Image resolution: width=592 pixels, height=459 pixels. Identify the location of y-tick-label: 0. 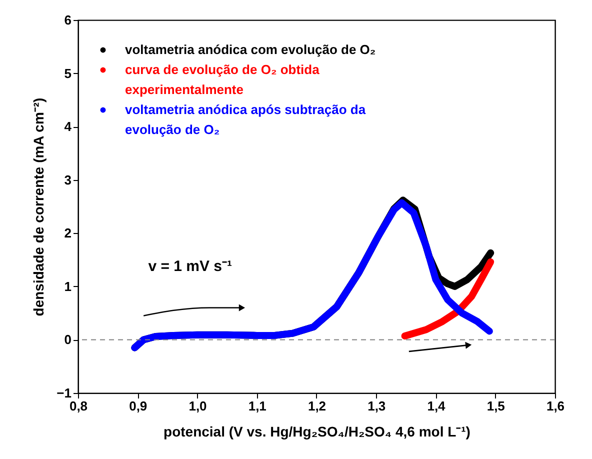
(68, 340).